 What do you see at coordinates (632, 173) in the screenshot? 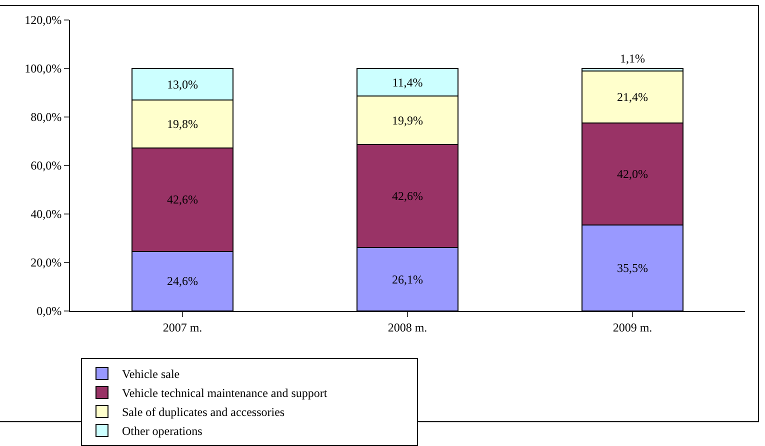
I see `data-label: 42,0%` at bounding box center [632, 173].